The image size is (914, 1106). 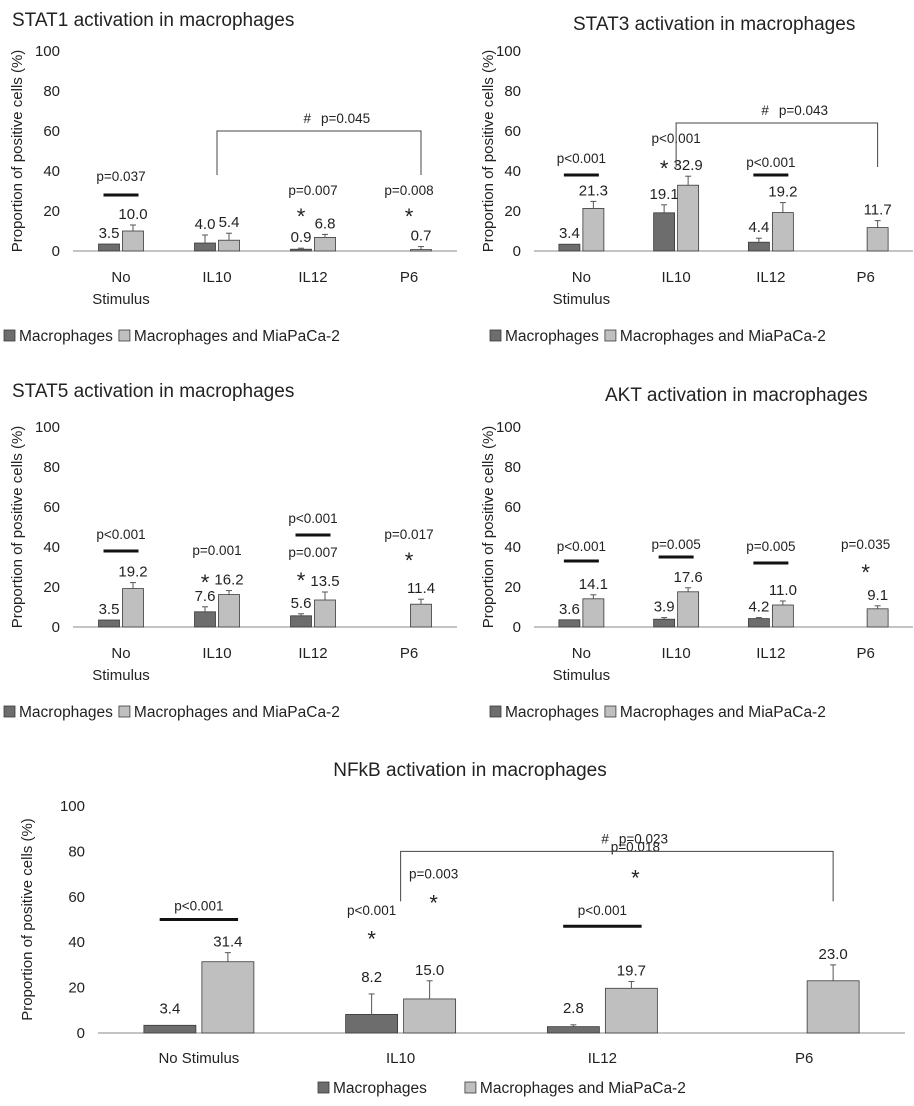 What do you see at coordinates (470, 770) in the screenshot?
I see `chart-title: NFkB activation in macrophages` at bounding box center [470, 770].